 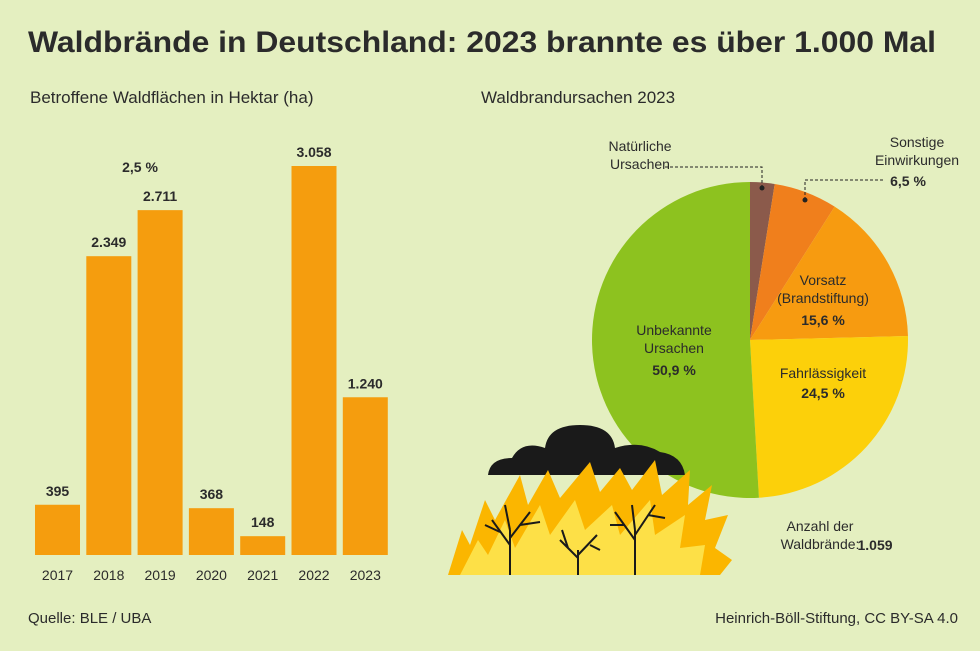 What do you see at coordinates (640, 155) in the screenshot?
I see `slice-name: Natürliche Ursachen` at bounding box center [640, 155].